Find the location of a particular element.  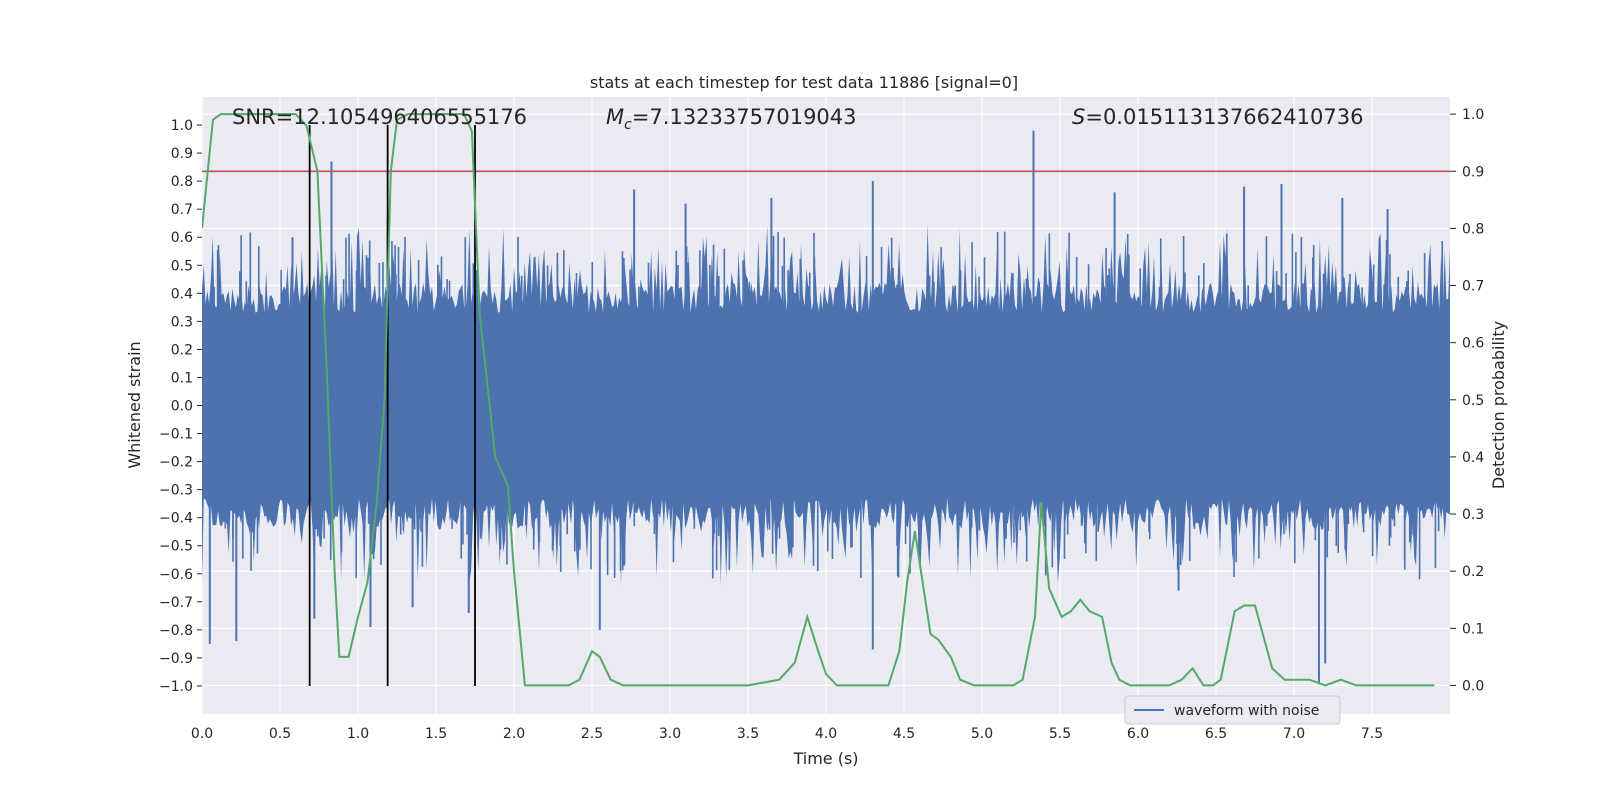

left-axis-label: Whitened strain is located at coordinates (134, 404).